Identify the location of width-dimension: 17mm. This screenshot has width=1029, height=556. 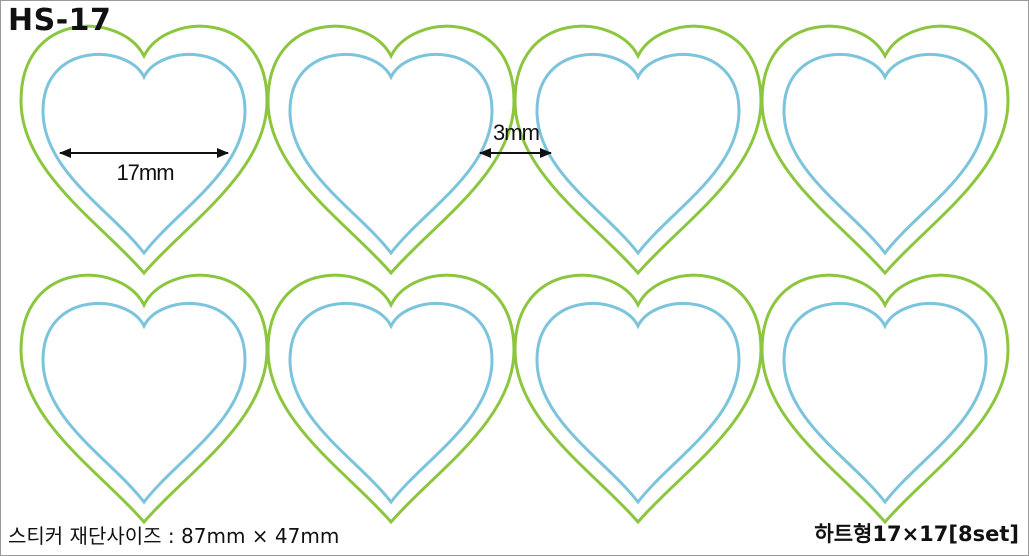
(144, 166).